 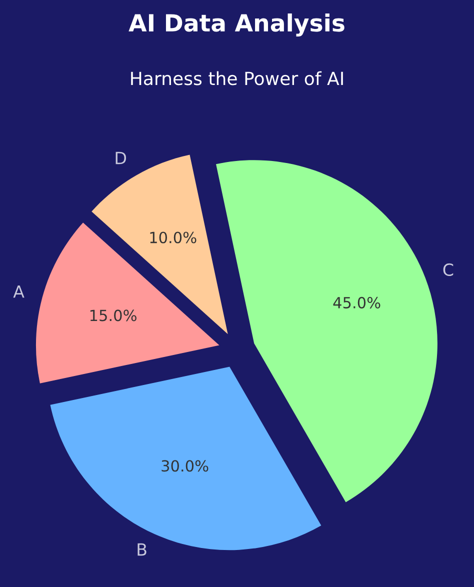 What do you see at coordinates (237, 78) in the screenshot?
I see `chart-subtitle: Harness the Power of AI` at bounding box center [237, 78].